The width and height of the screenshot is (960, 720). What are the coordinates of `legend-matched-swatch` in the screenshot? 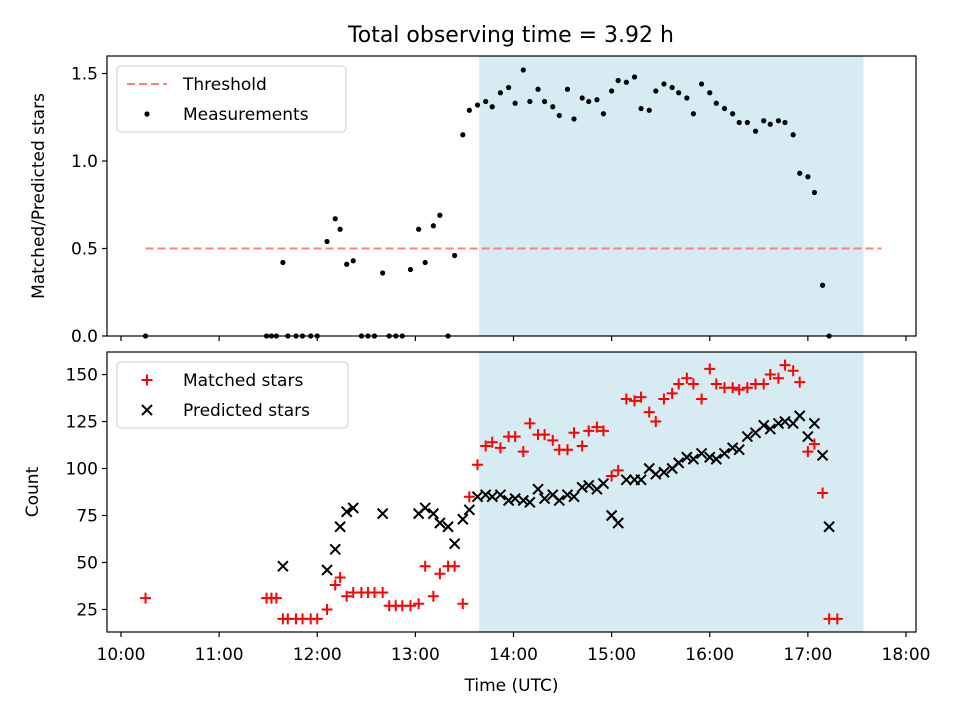 It's located at (147, 380).